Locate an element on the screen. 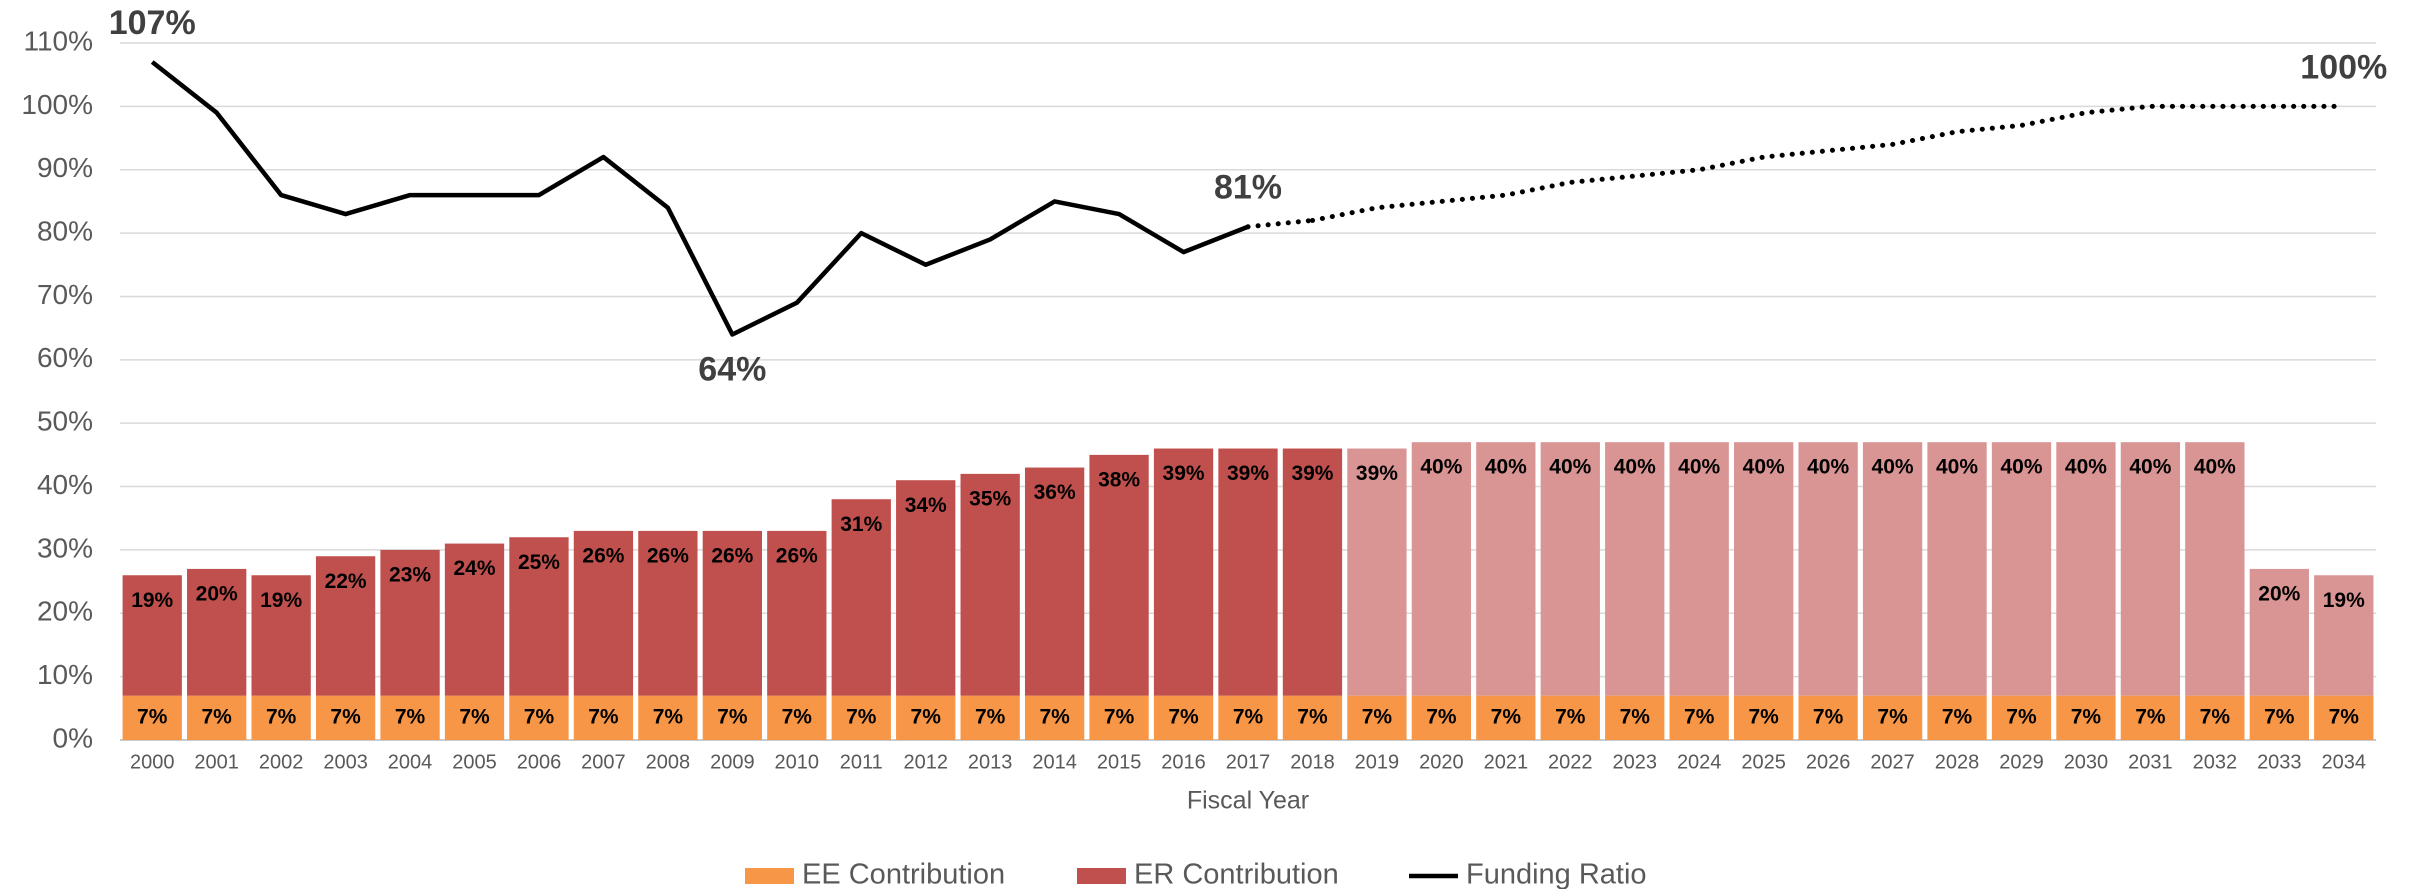 This screenshot has width=2410, height=889. bar-value-label: 23% is located at coordinates (410, 574).